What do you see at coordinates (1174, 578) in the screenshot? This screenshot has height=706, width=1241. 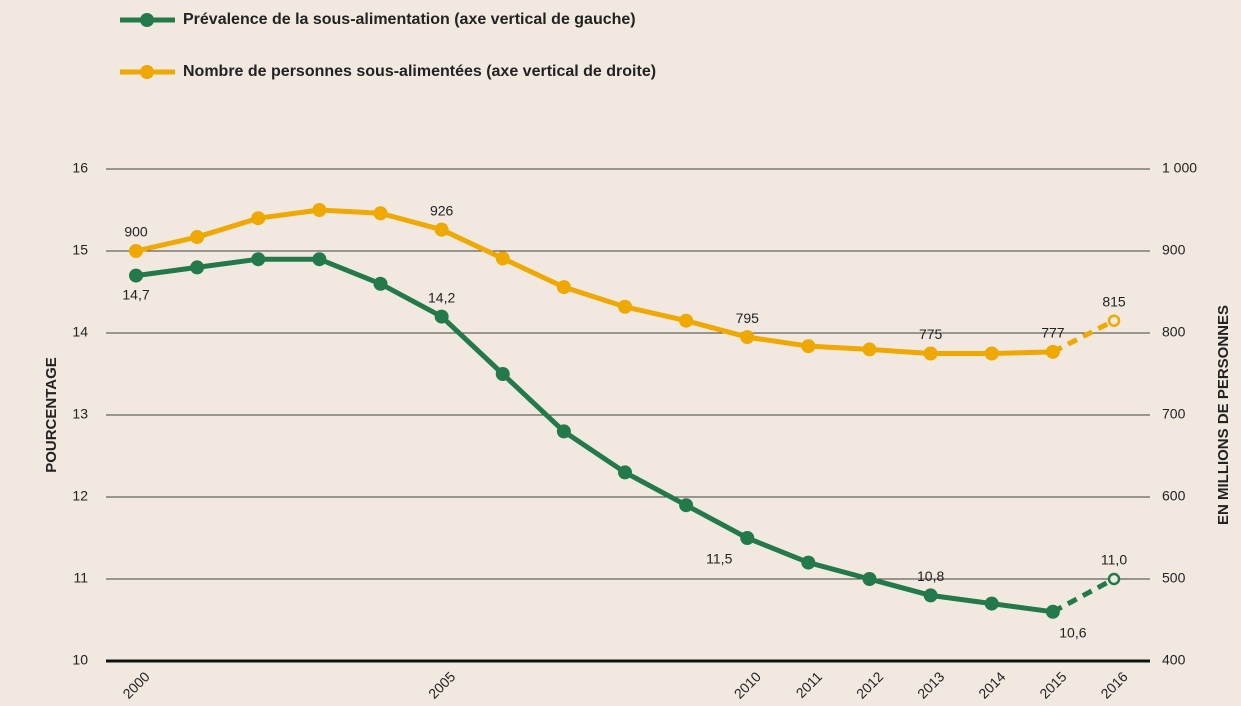 I see `y2-tick-label: 500` at bounding box center [1174, 578].